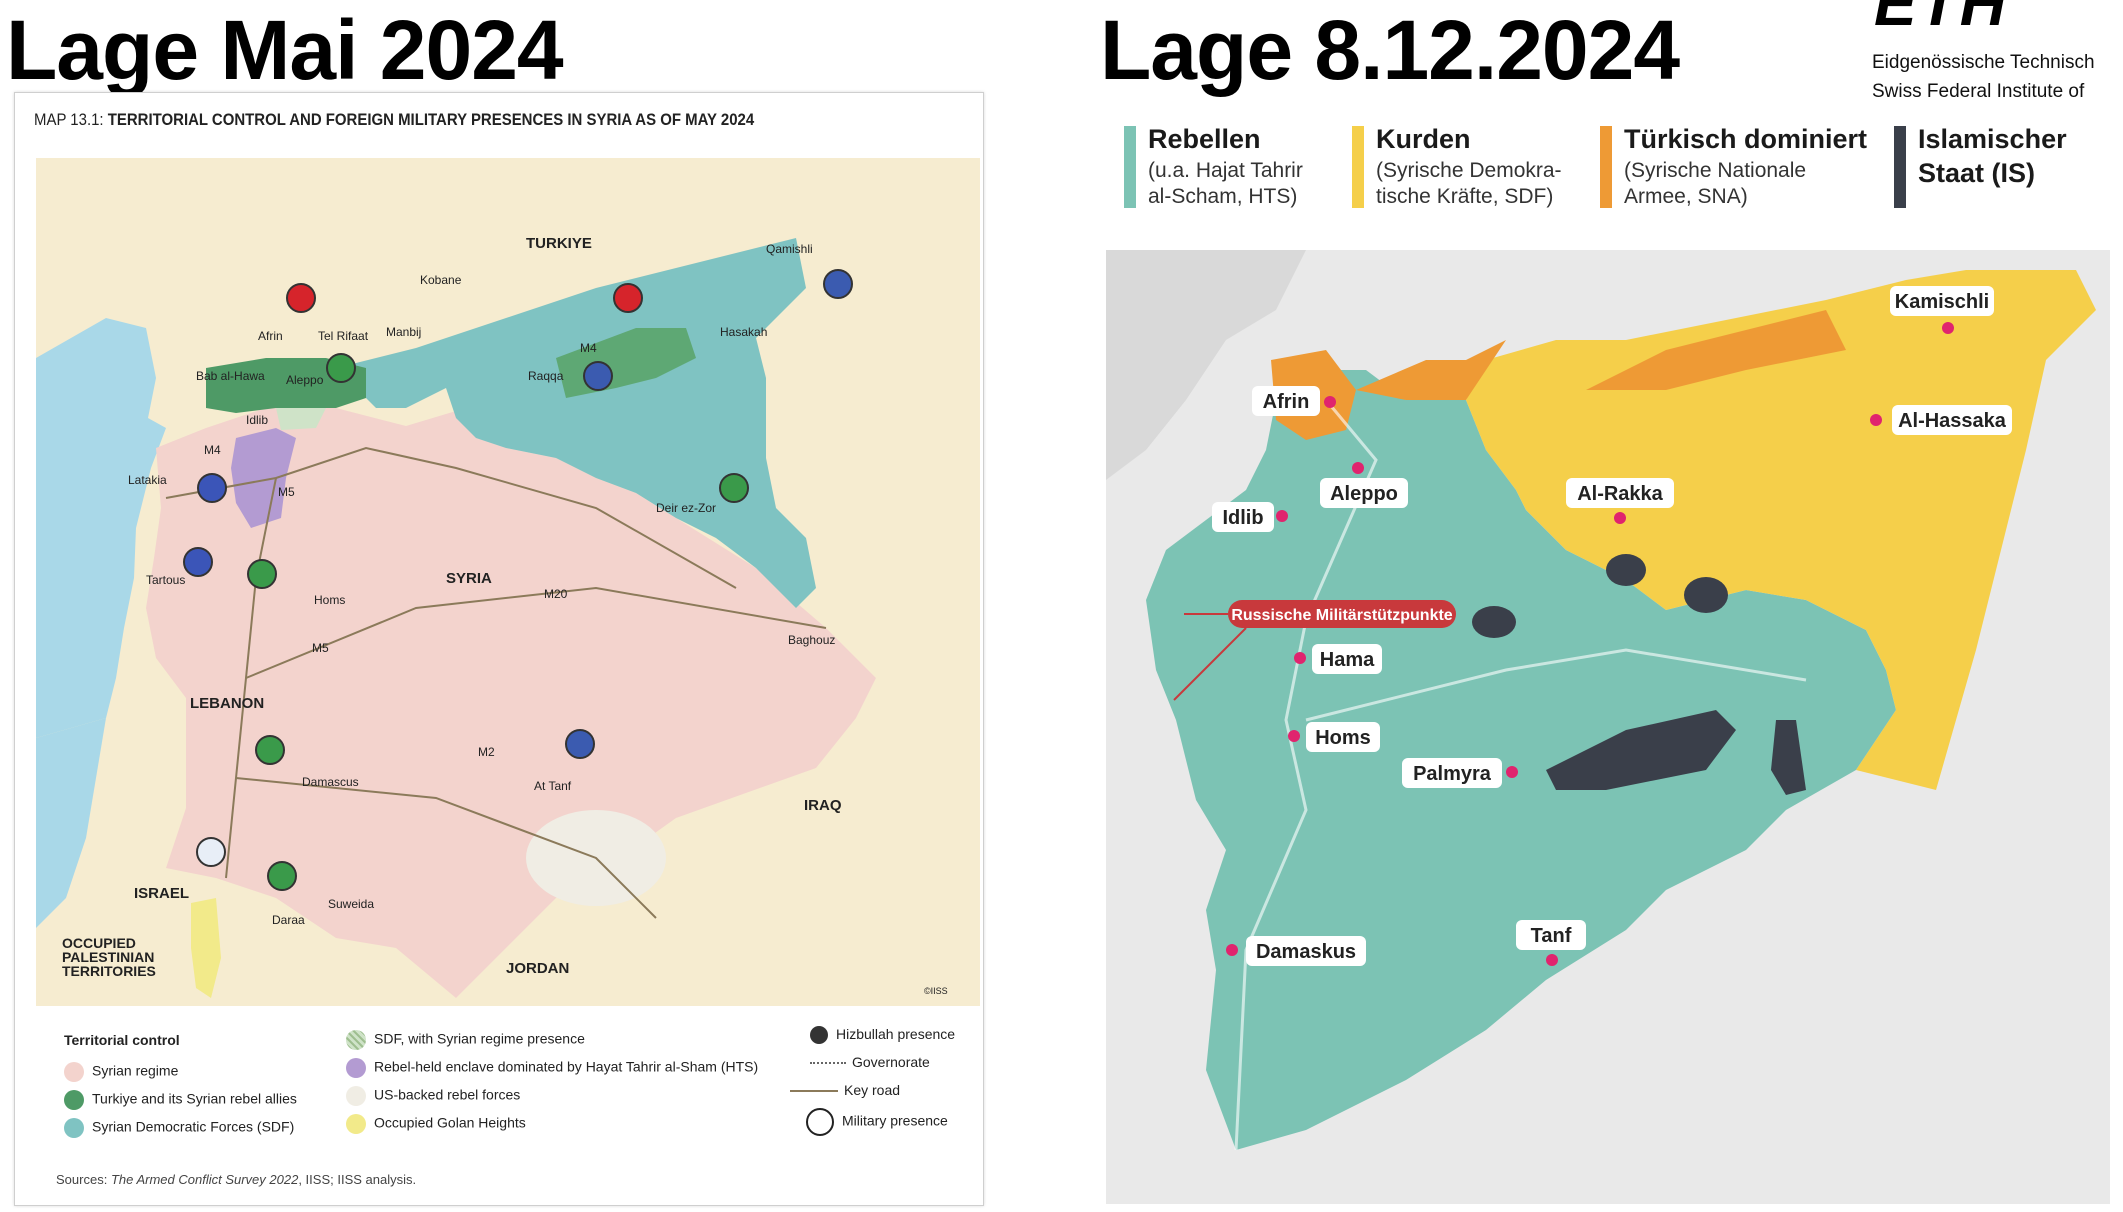  Describe the element at coordinates (1715, 183) in the screenshot. I see `right-legend-turkish-sub: (Syrische Nationale Armee, SNA)` at that location.